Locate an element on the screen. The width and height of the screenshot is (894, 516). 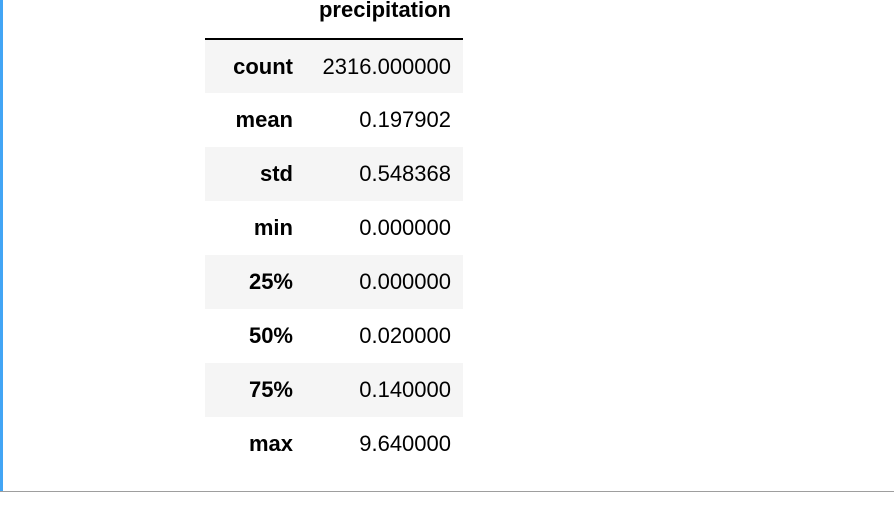
cell-selection-bar is located at coordinates (1, 246).